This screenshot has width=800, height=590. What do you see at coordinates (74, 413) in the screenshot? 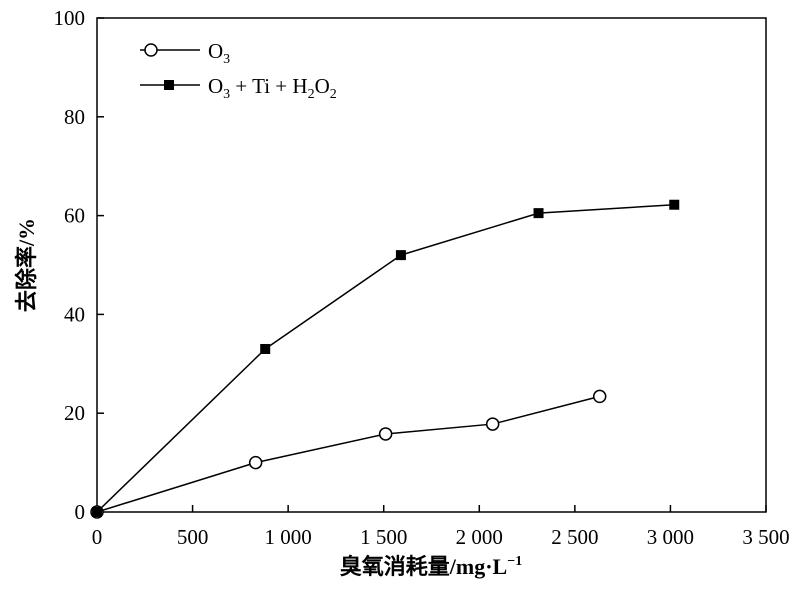
I see `y-tick-label: 20` at bounding box center [74, 413].